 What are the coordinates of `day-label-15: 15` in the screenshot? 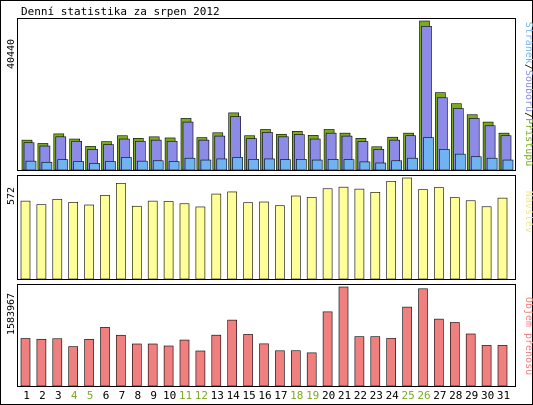 It's located at (248, 395).